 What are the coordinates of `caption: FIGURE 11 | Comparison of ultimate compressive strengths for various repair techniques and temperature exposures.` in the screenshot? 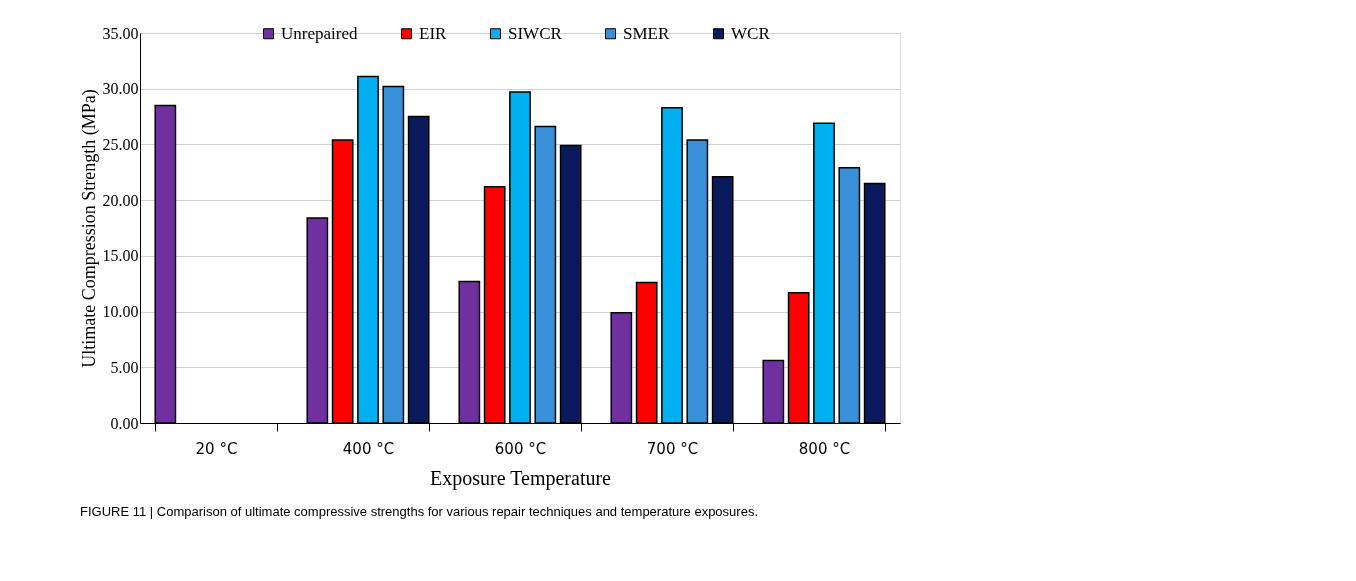 It's located at (419, 511).